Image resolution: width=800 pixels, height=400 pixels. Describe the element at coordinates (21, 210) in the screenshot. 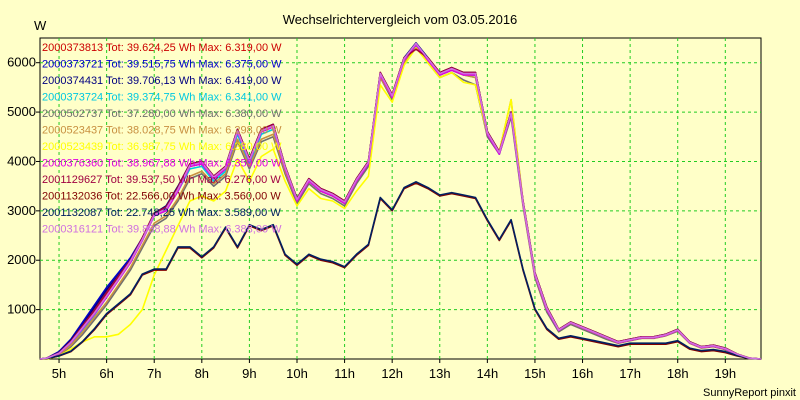

I see `y-tick-label-2: 3000` at that location.